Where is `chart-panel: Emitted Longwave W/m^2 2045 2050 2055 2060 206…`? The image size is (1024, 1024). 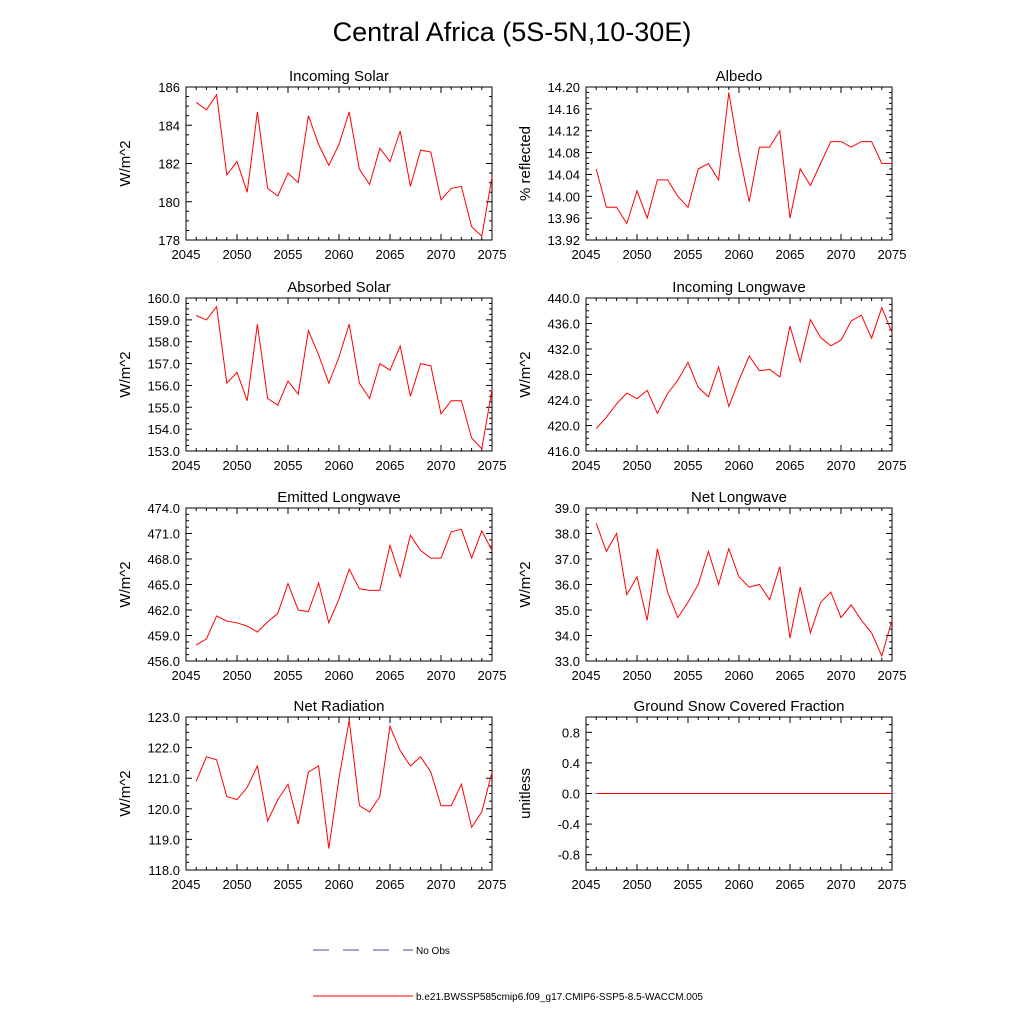
chart-panel: Emitted Longwave W/m^2 2045 2050 2055 2060 206… is located at coordinates (311, 586).